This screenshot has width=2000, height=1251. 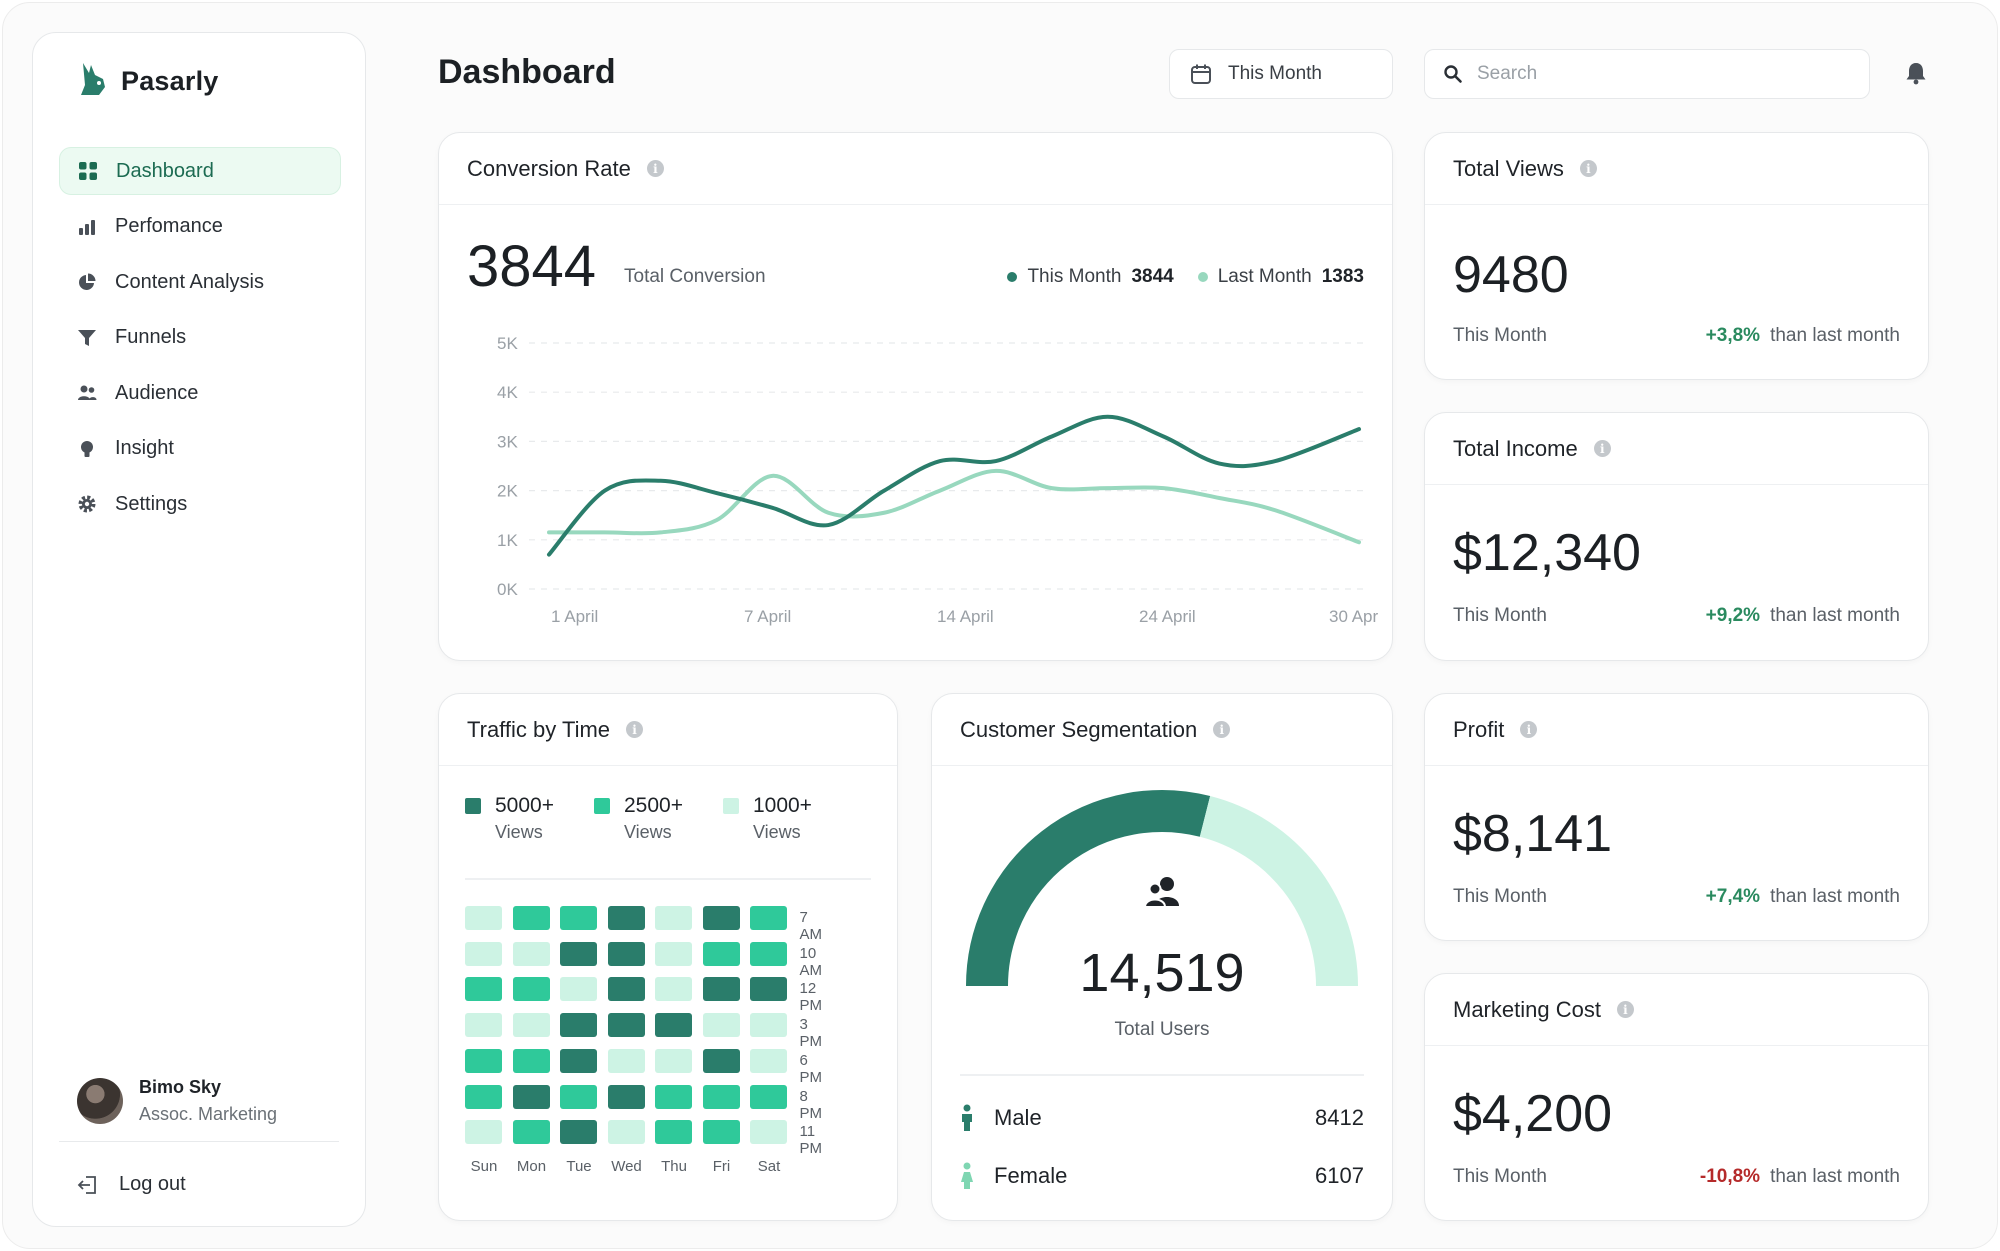 What do you see at coordinates (954, 506) in the screenshot?
I see `series-line-last-month` at bounding box center [954, 506].